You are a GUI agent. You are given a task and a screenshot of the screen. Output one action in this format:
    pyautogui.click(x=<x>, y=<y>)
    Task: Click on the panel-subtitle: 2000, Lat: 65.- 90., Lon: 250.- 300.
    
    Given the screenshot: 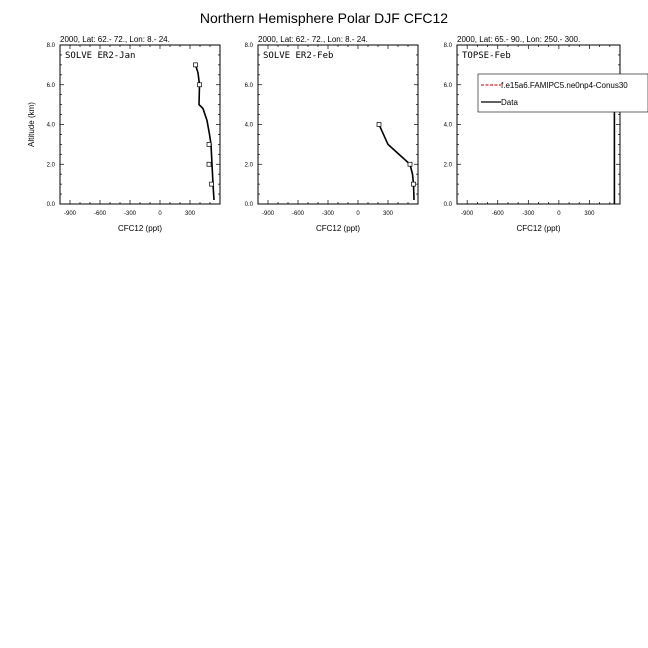 What is the action you would take?
    pyautogui.click(x=518, y=39)
    